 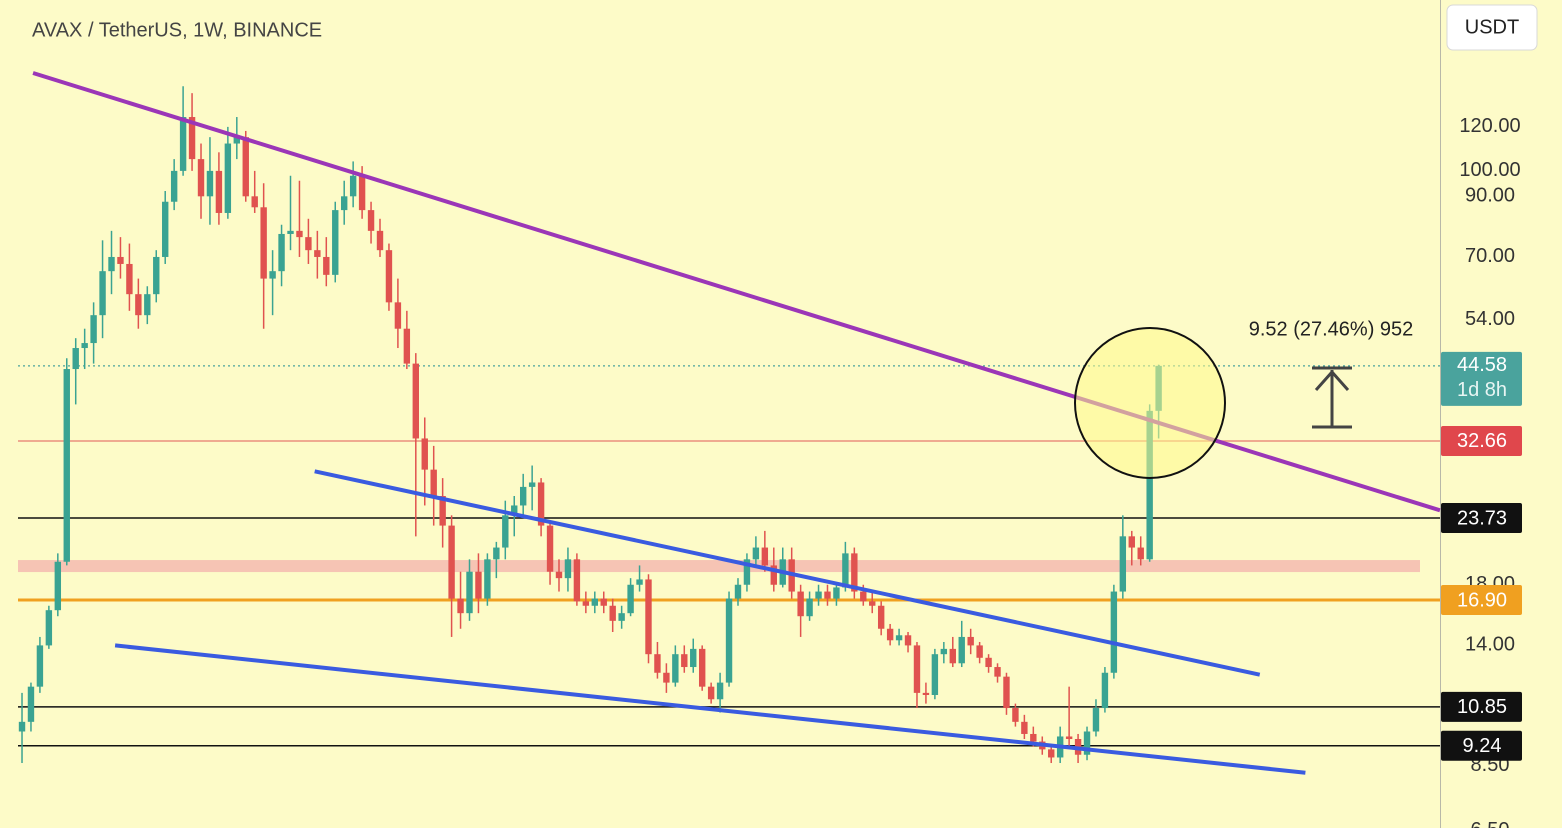 I want to click on y-tick-label: 100.00, so click(x=1489, y=170).